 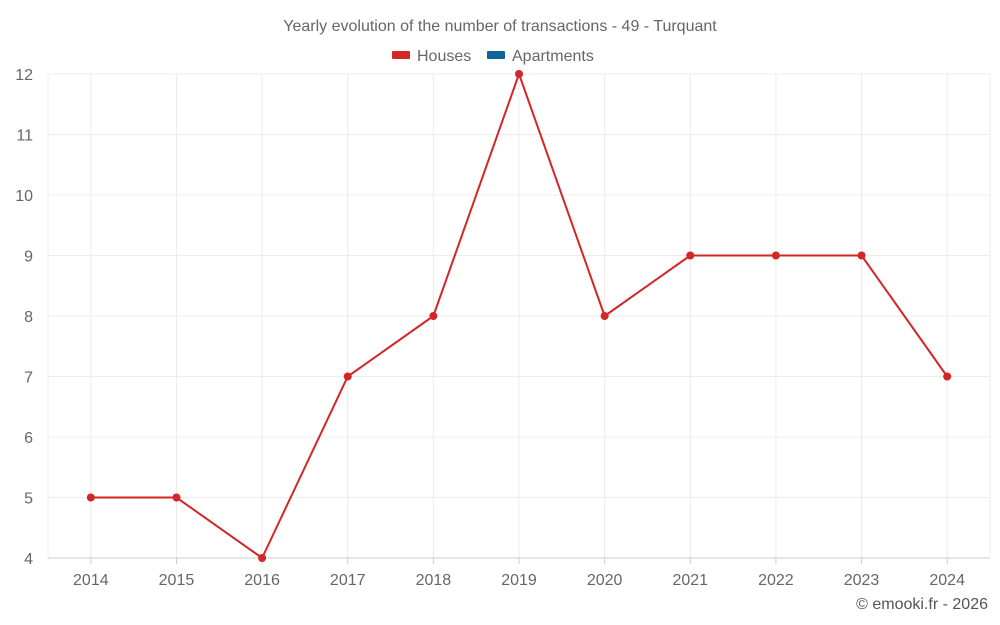 I want to click on x-tick-label: 2022, so click(x=776, y=580).